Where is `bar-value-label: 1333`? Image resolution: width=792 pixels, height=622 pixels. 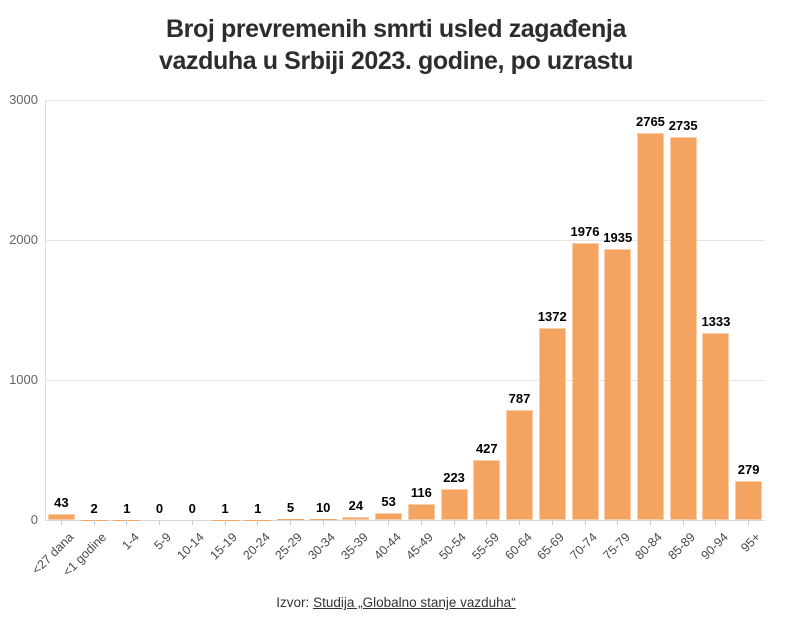 bar-value-label: 1333 is located at coordinates (716, 322).